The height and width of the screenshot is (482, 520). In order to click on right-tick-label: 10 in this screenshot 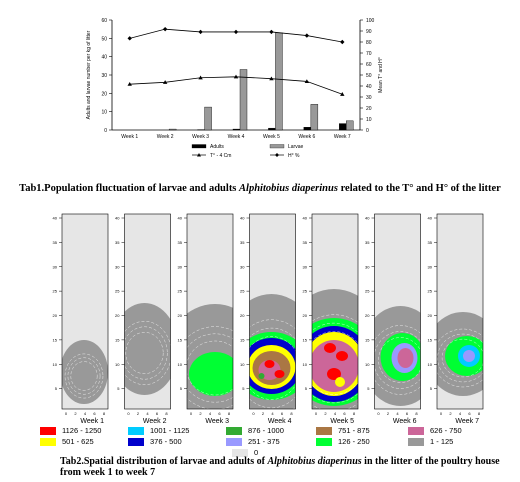, I will do `click(369, 120)`.